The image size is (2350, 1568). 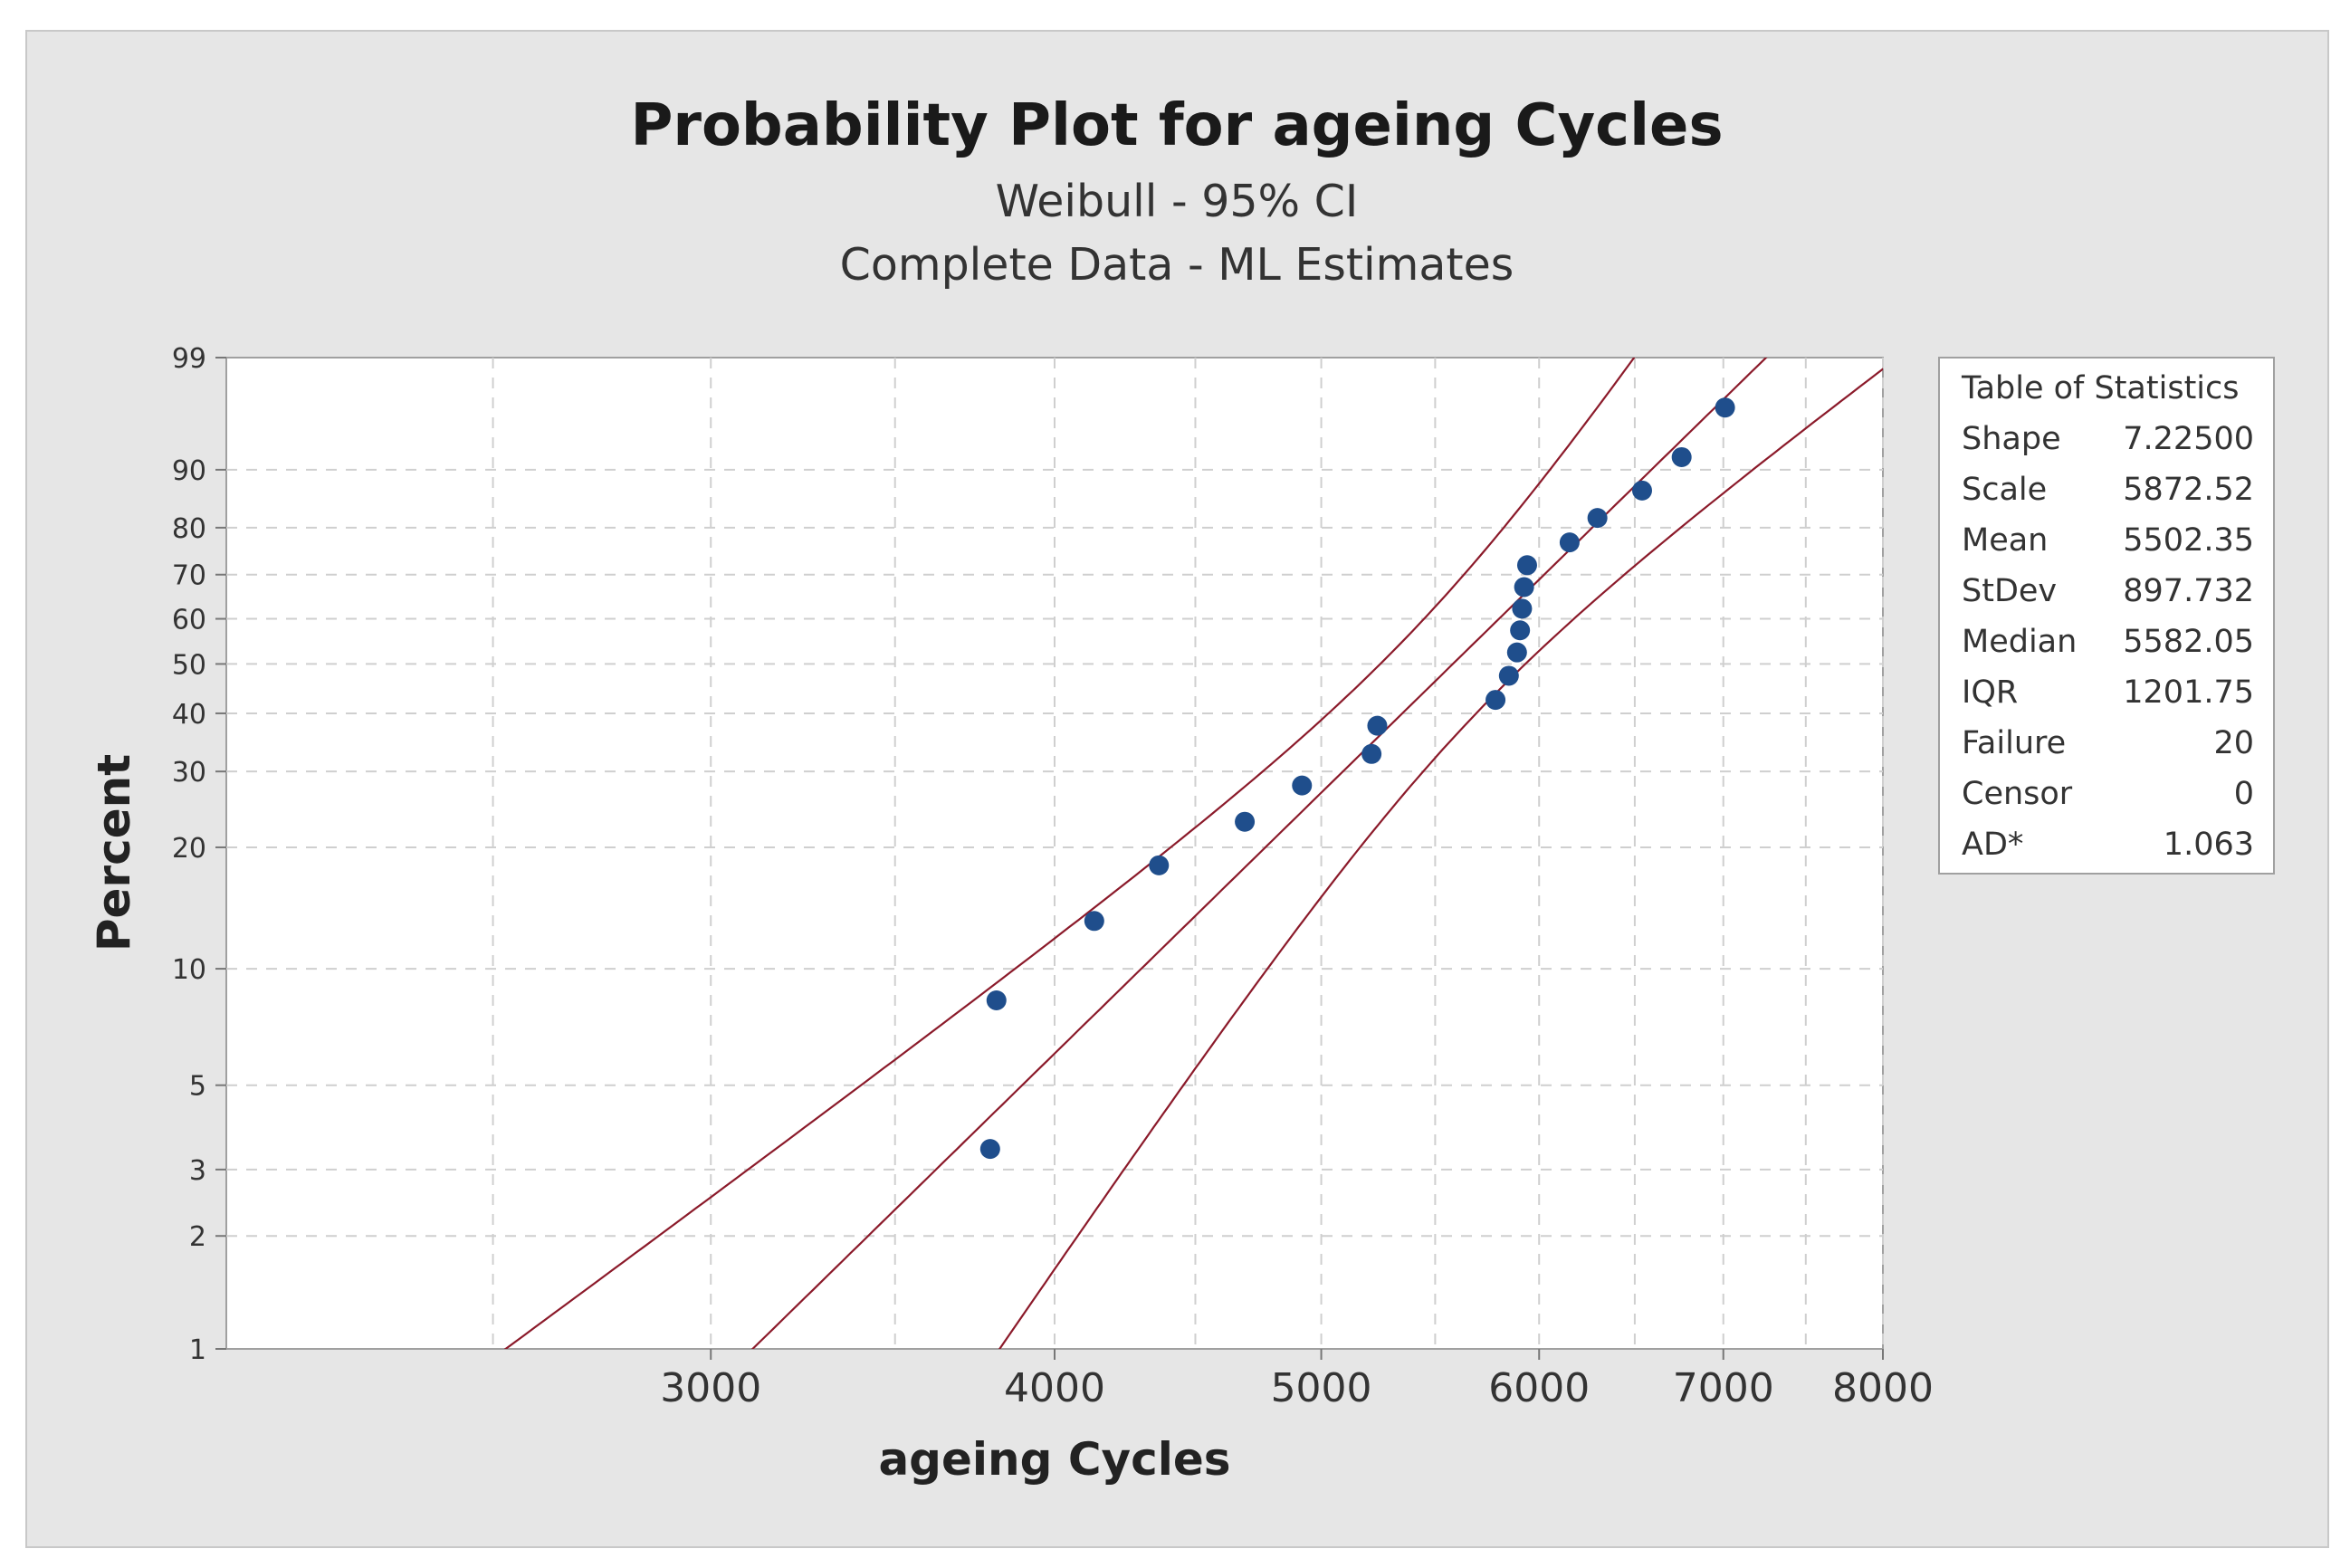 What do you see at coordinates (2188, 692) in the screenshot?
I see `statistics-value: 1201.75` at bounding box center [2188, 692].